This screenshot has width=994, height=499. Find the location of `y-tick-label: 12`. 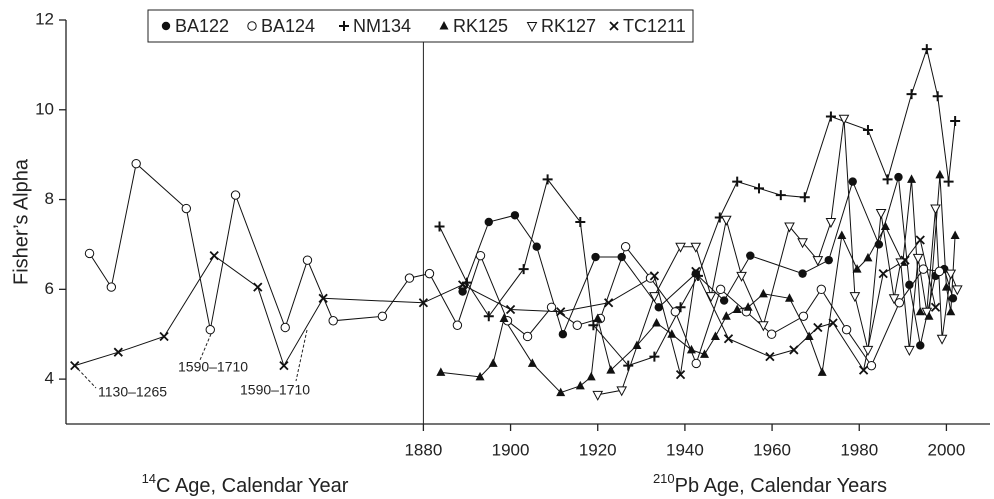

y-tick-label: 12 is located at coordinates (44, 18).